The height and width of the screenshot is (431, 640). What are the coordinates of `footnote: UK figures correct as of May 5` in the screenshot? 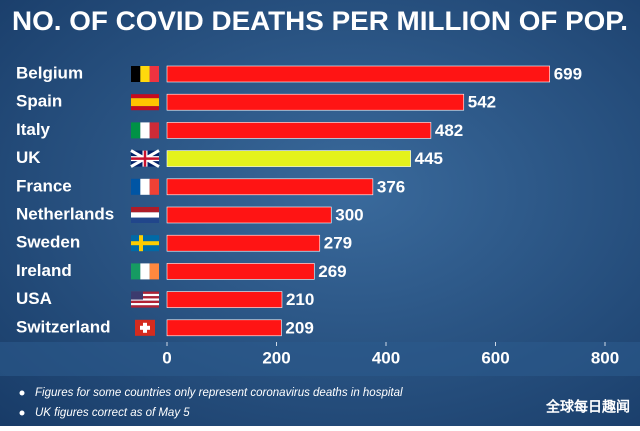 It's located at (112, 413).